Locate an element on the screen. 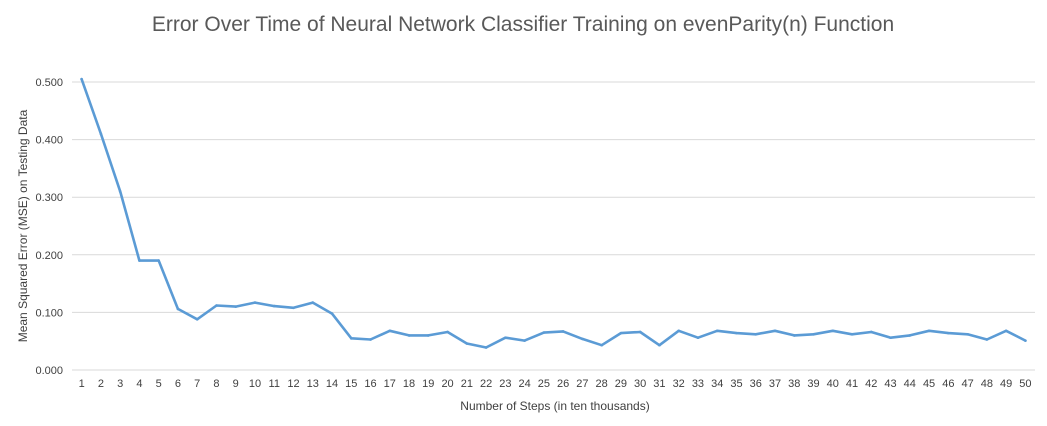 This screenshot has width=1047, height=426. x-tick-label: 33 is located at coordinates (698, 384).